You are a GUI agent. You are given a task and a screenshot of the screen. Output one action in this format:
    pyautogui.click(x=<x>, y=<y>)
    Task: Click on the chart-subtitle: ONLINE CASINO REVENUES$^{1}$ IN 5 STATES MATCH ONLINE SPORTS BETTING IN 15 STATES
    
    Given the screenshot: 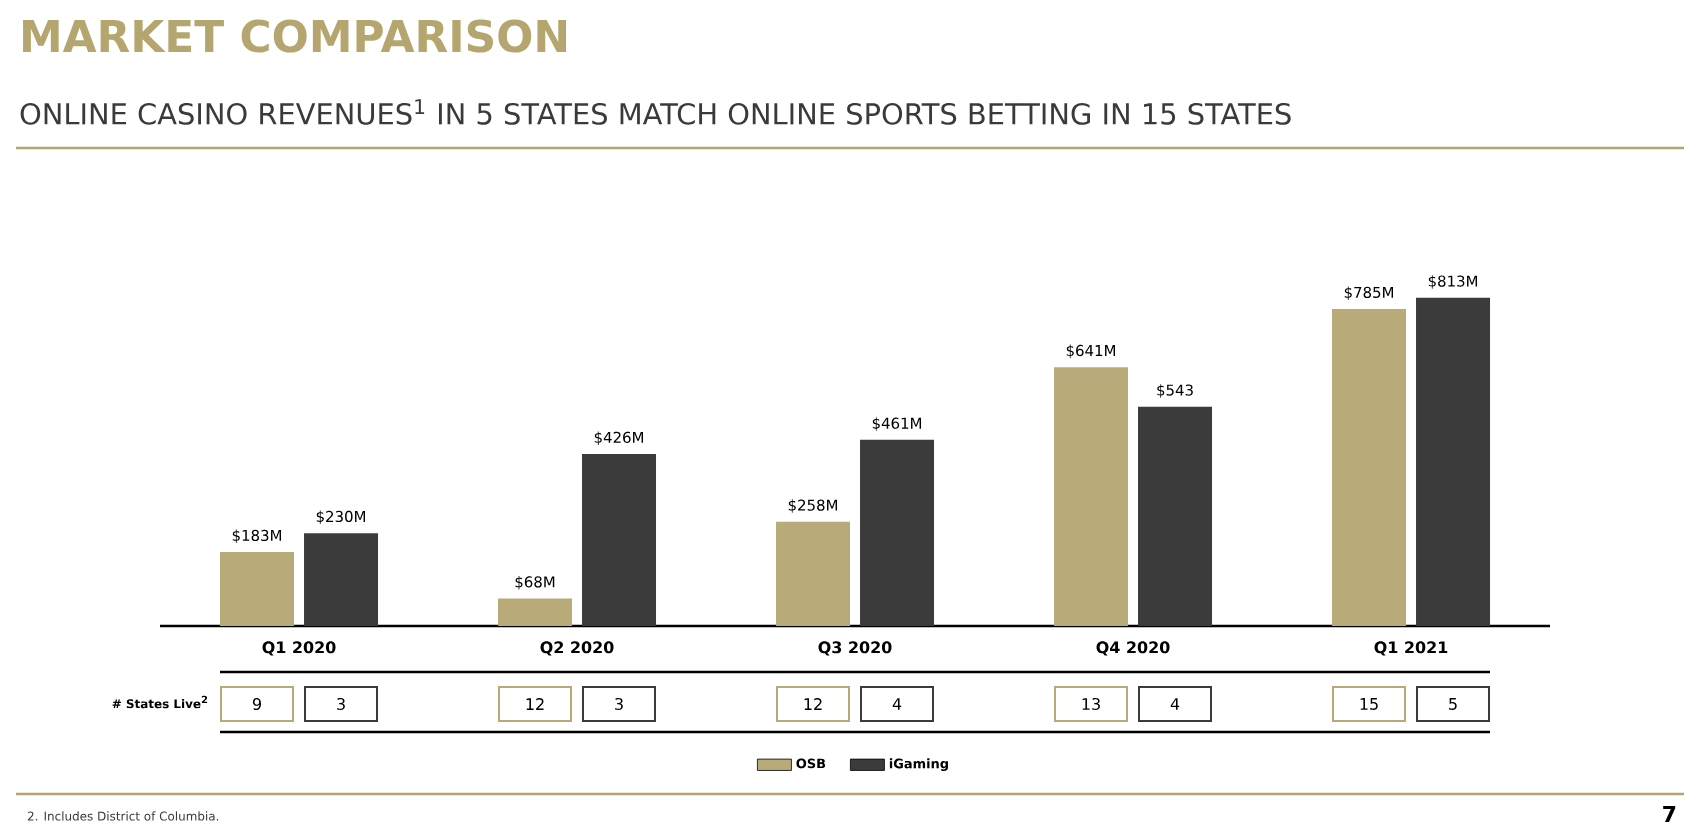 What is the action you would take?
    pyautogui.click(x=655, y=112)
    